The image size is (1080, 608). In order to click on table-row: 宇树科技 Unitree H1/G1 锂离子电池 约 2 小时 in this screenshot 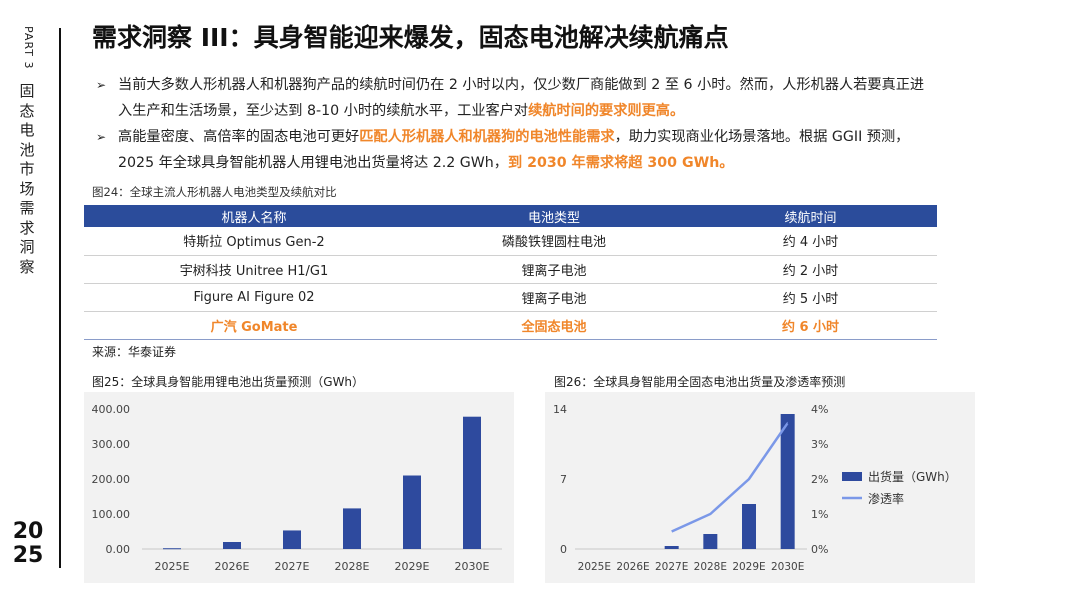, I will do `click(510, 269)`.